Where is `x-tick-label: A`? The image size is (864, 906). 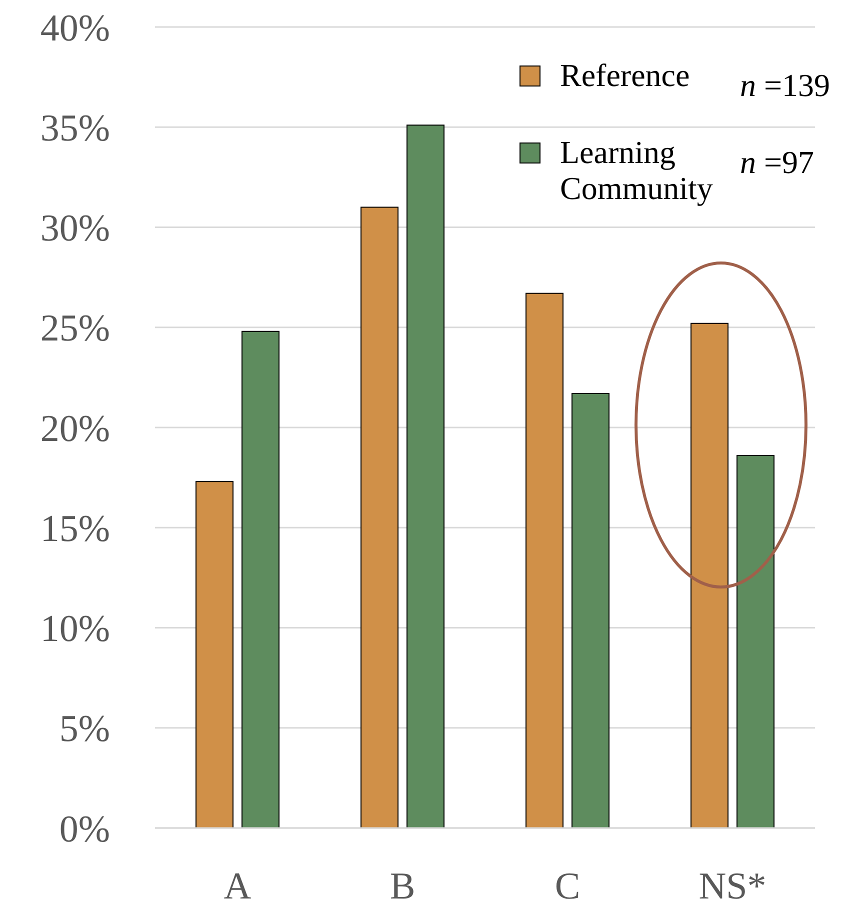
x-tick-label: A is located at coordinates (238, 885).